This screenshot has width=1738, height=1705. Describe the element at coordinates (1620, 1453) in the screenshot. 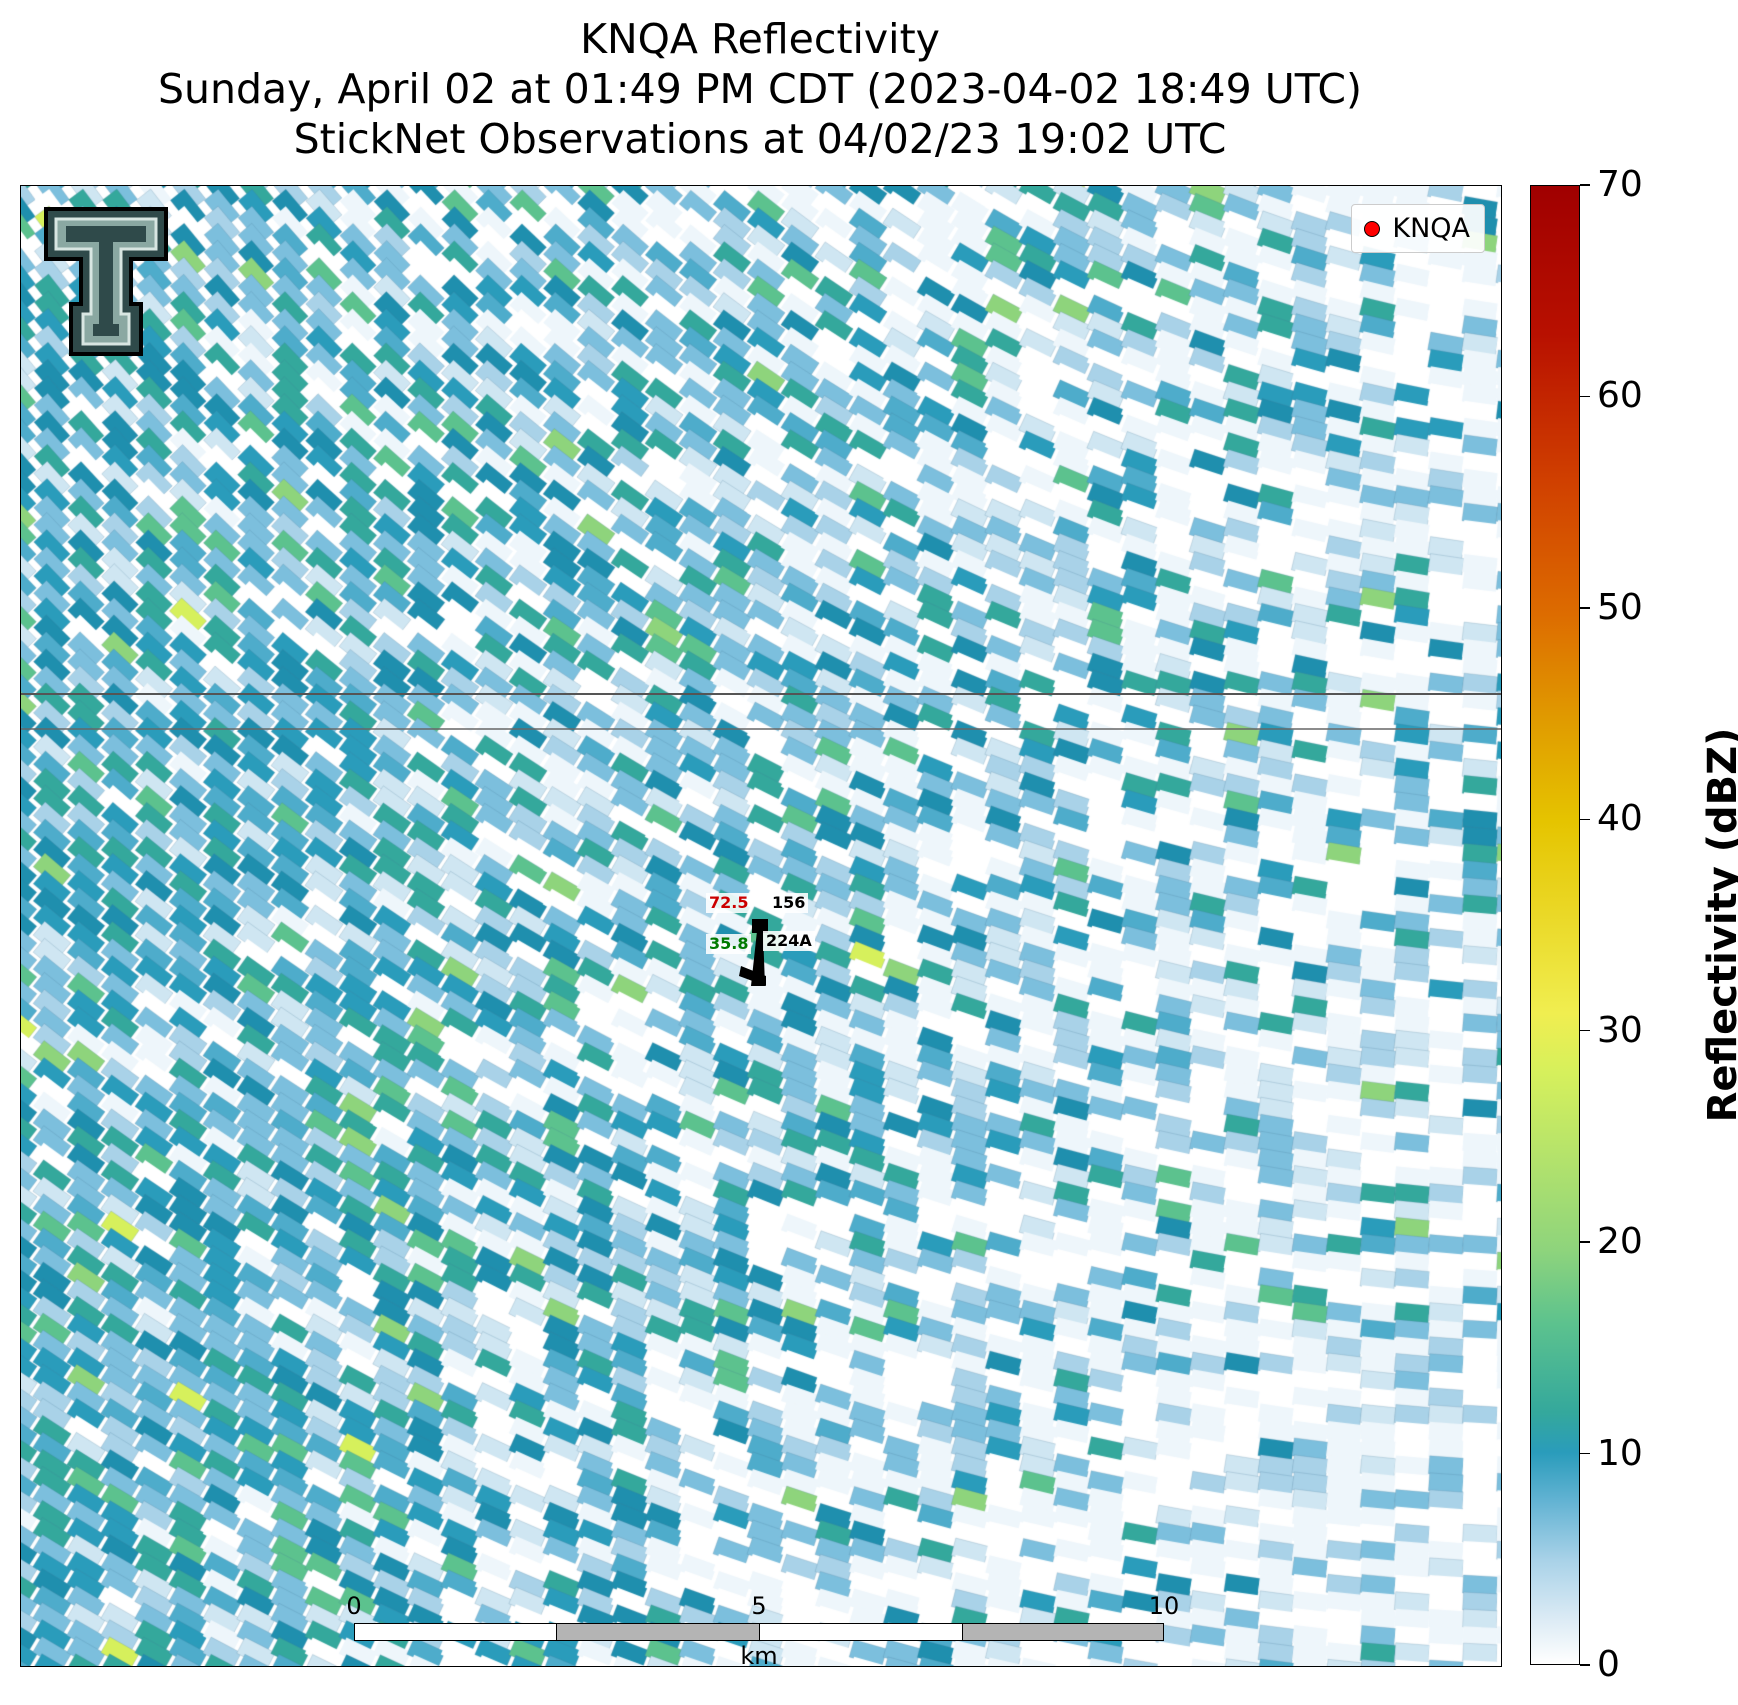

I see `colorbar-tick-label-10: 10` at that location.